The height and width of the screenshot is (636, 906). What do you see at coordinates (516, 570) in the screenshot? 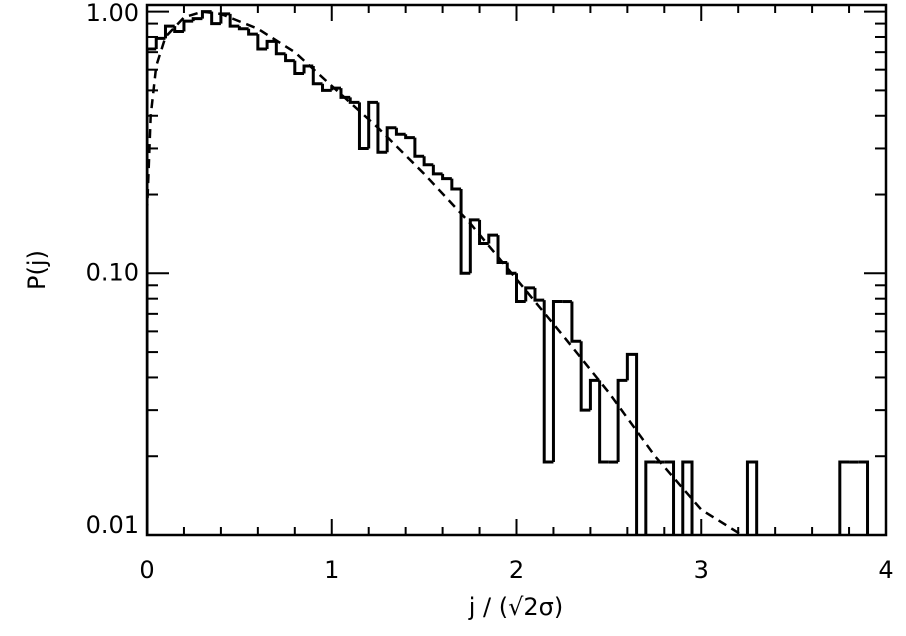
I see `x-tick-label: 2` at bounding box center [516, 570].